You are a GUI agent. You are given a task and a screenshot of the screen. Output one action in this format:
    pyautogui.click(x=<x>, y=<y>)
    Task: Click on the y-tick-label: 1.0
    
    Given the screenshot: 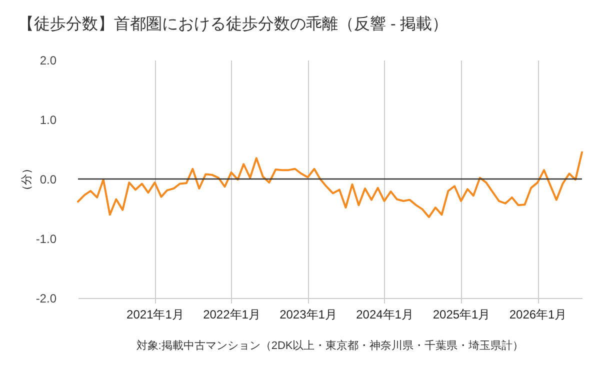 What is the action you would take?
    pyautogui.click(x=48, y=120)
    